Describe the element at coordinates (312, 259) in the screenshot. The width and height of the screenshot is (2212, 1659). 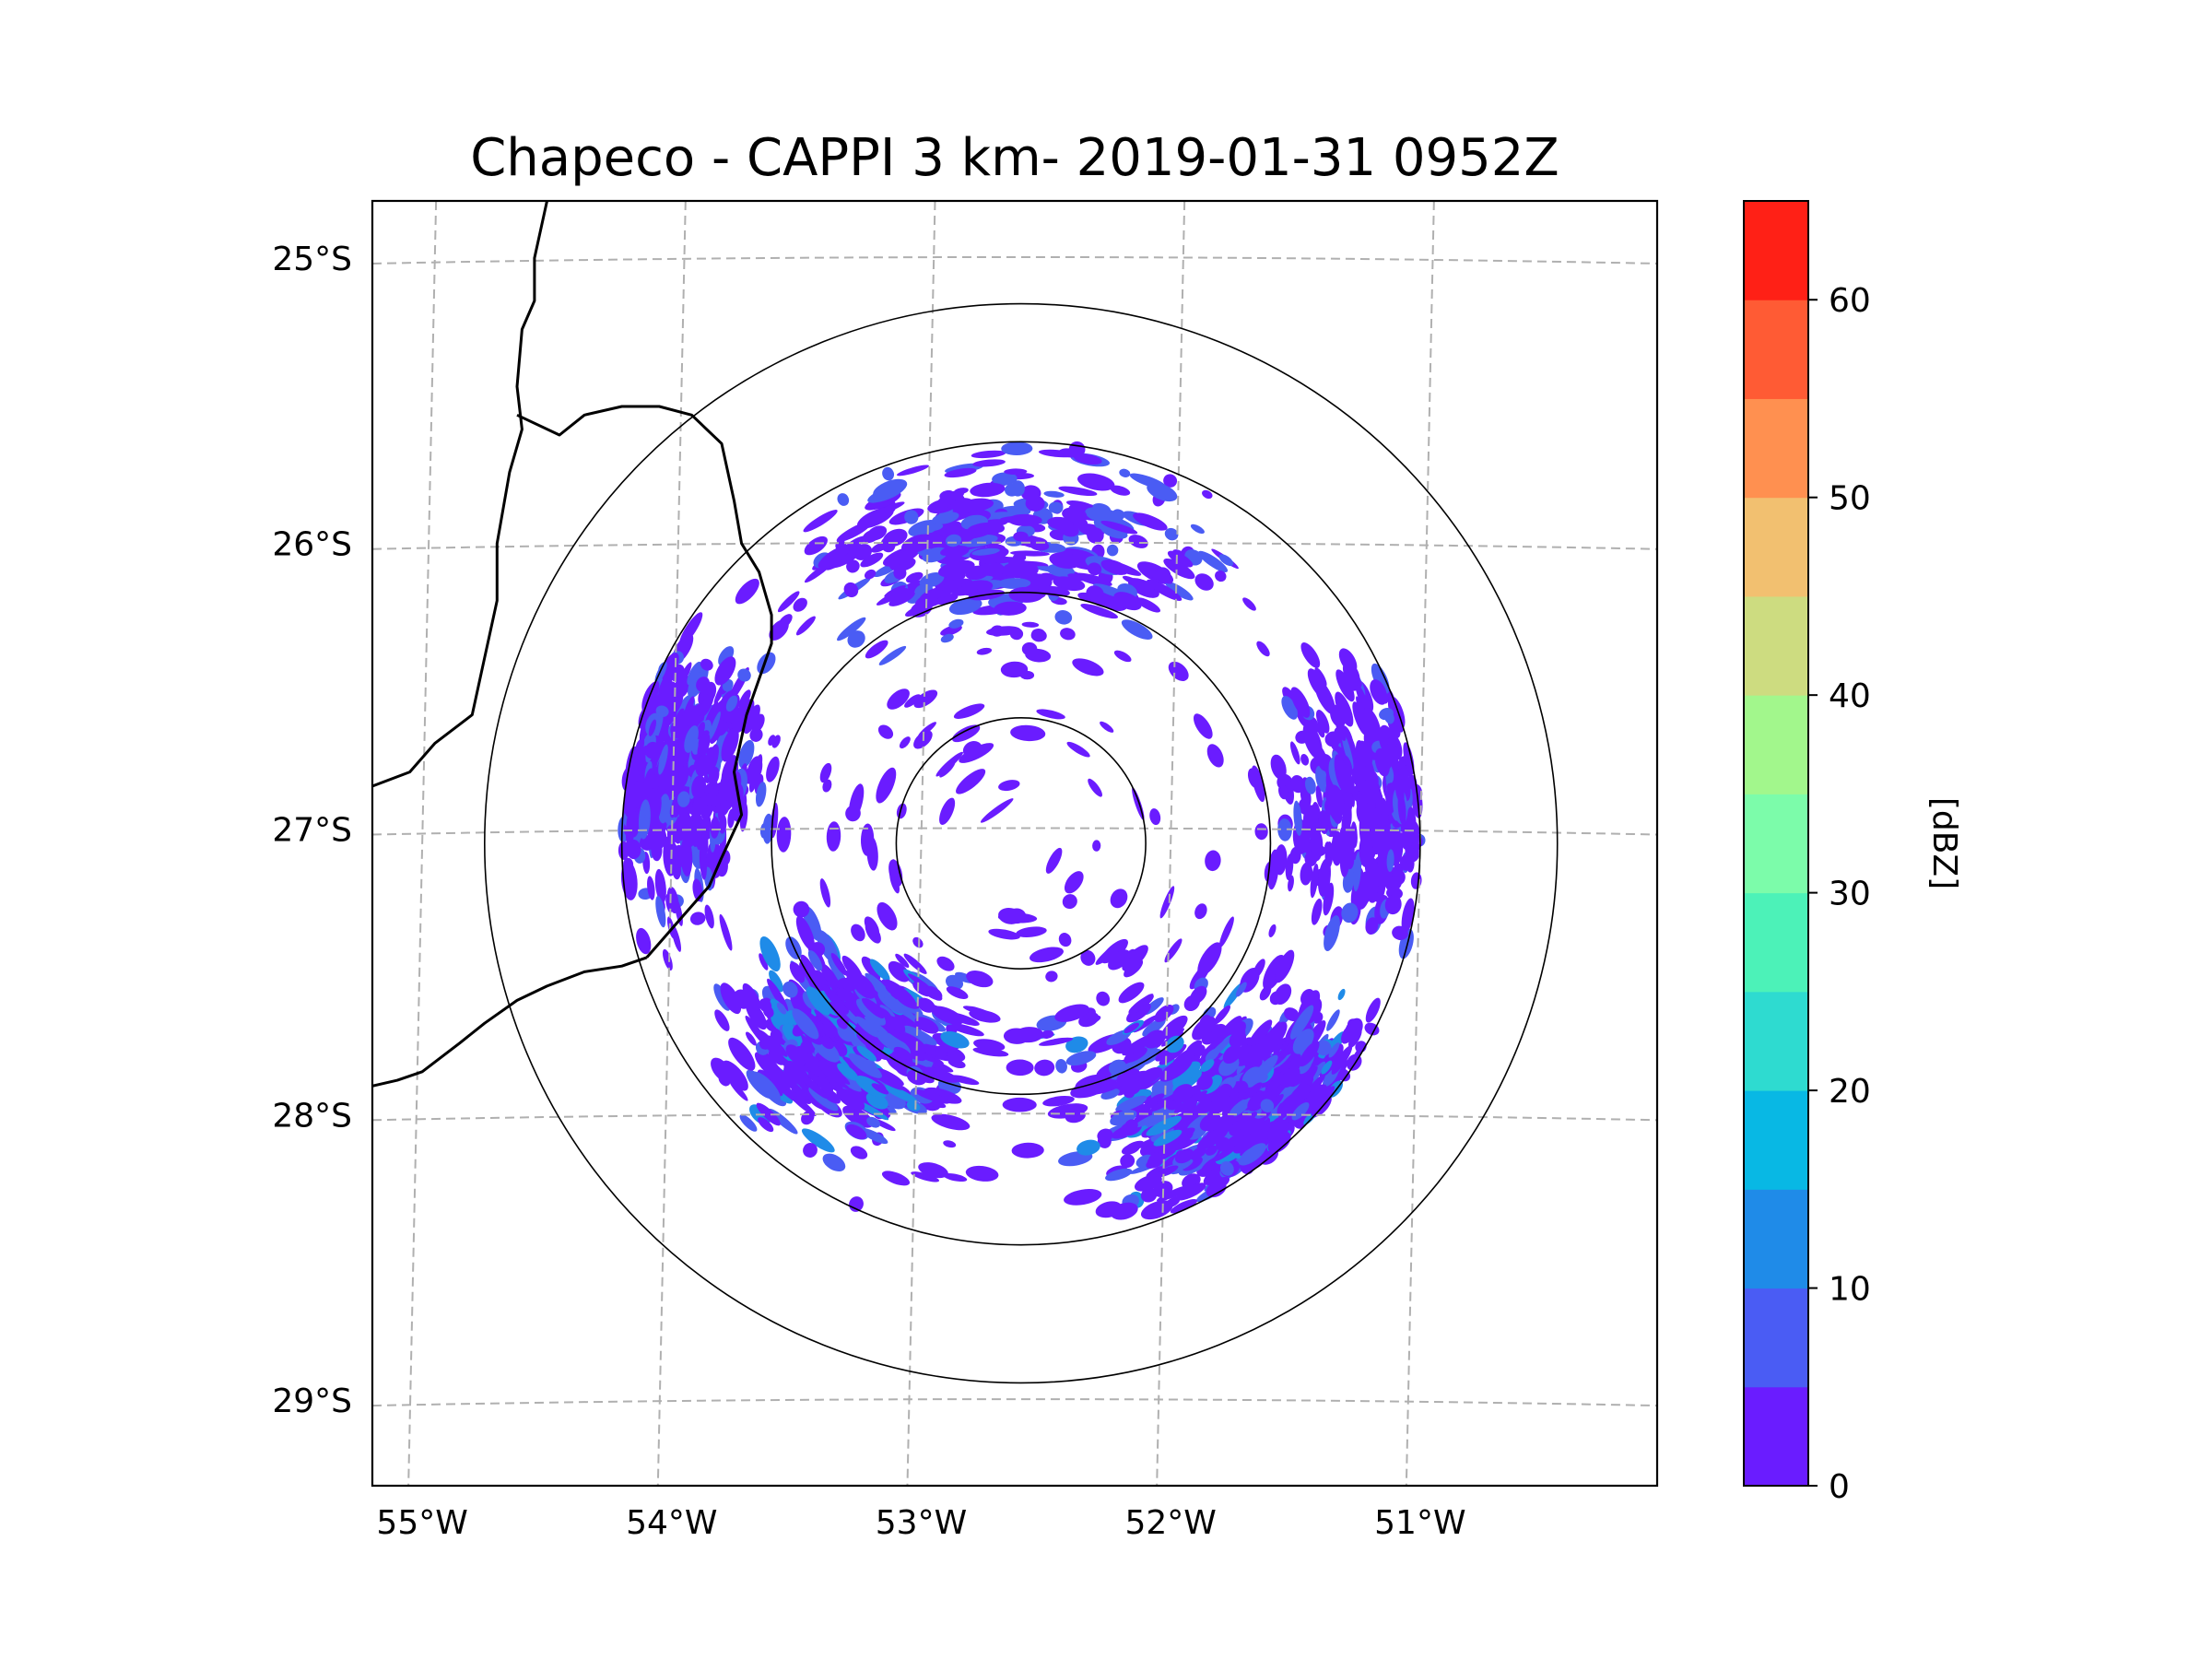
I see `y-tick-label: 25°S` at that location.